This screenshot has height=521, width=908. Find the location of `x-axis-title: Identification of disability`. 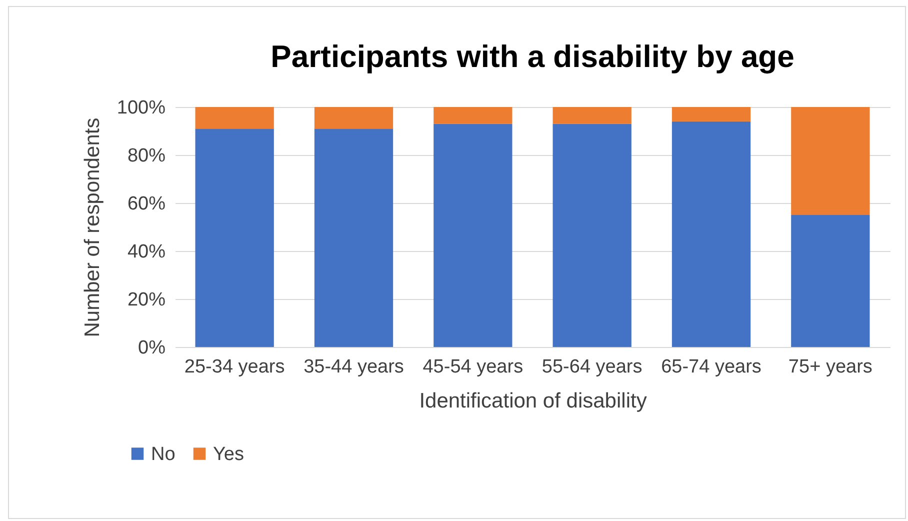

x-axis-title: Identification of disability is located at coordinates (533, 401).